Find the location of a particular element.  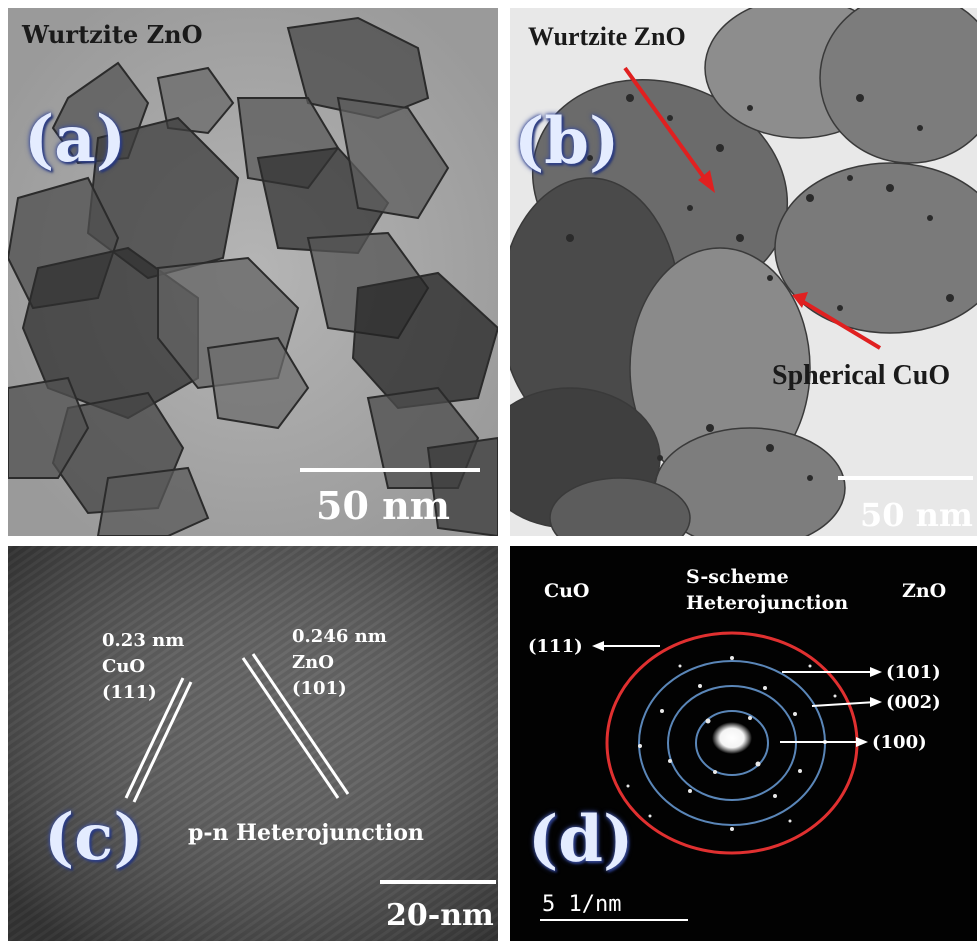

panel-b-label-bottom: Spherical CuO is located at coordinates (861, 375).